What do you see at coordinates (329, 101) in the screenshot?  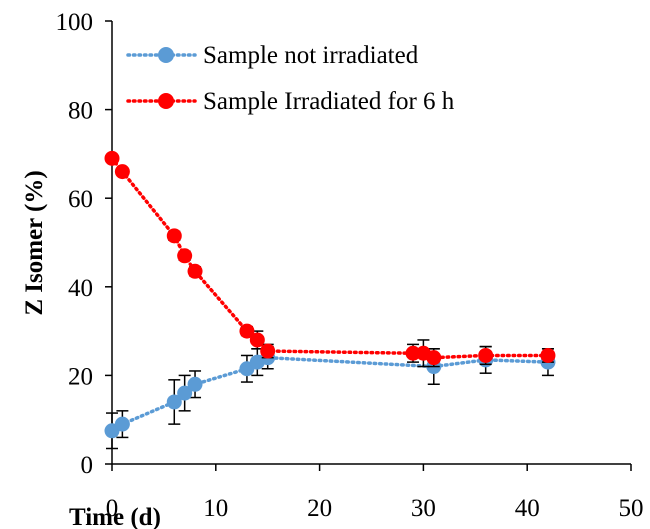 I see `legend-label: Sample Irradiated for 6 h` at bounding box center [329, 101].